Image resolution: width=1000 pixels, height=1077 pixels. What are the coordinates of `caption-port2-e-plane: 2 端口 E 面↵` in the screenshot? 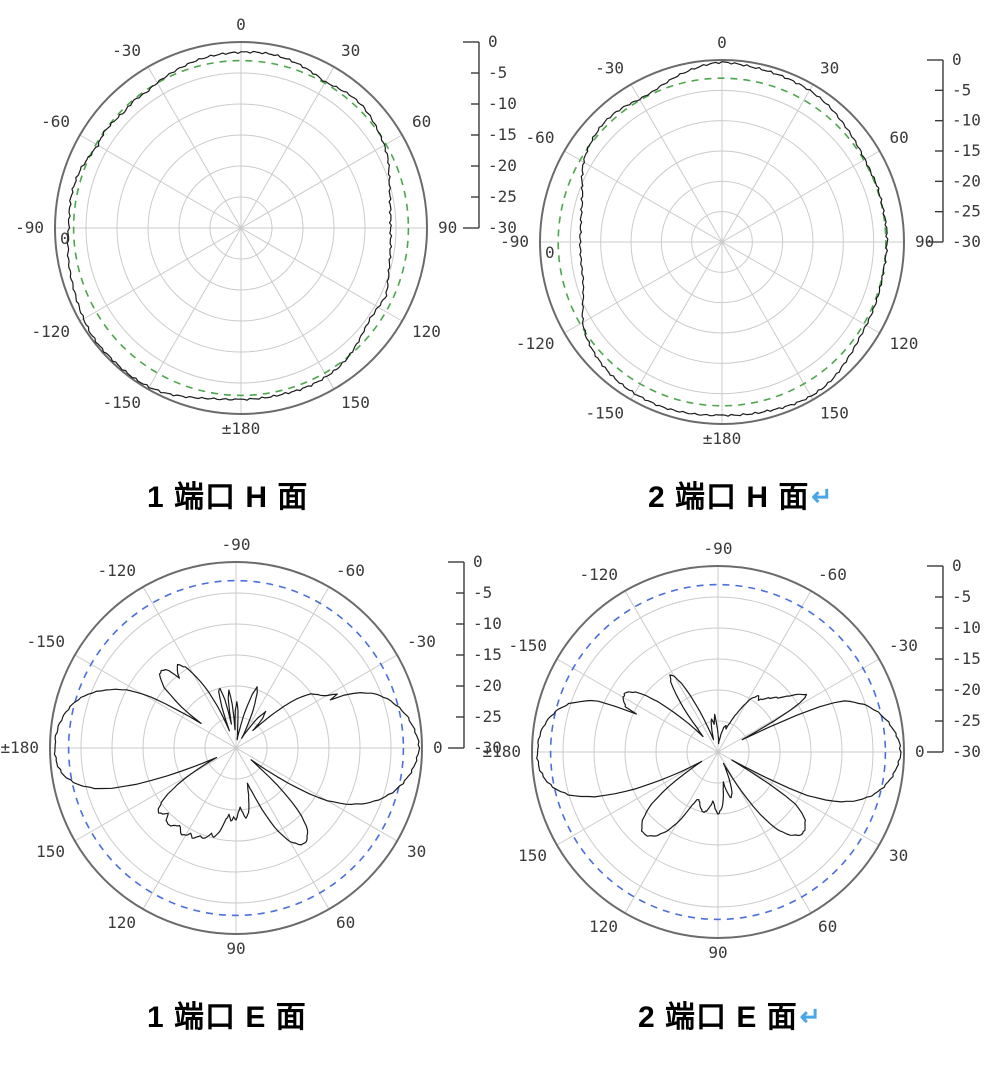 It's located at (730, 1014).